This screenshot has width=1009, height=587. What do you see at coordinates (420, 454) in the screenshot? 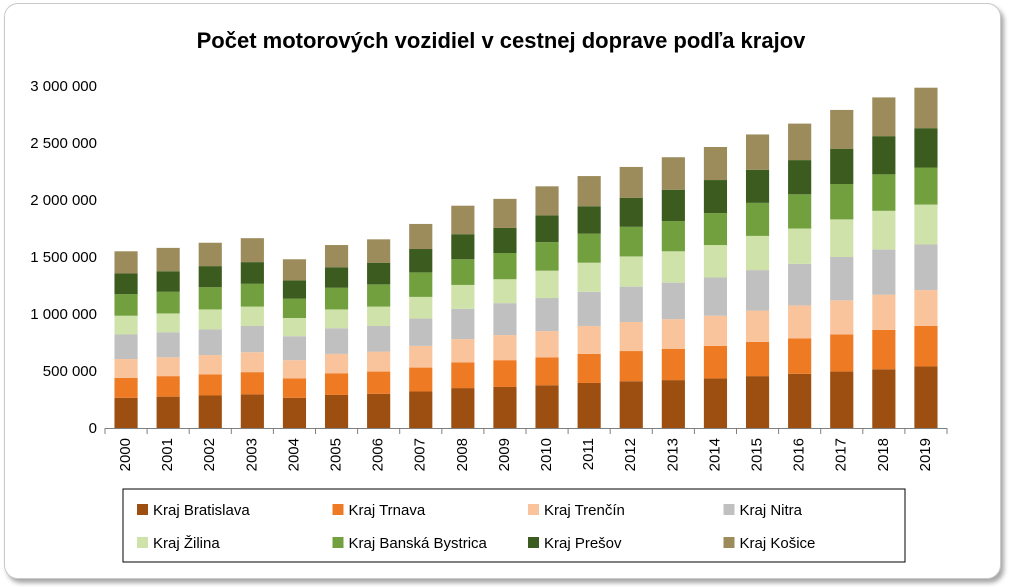
I see `x-tick-label: 2007` at bounding box center [420, 454].